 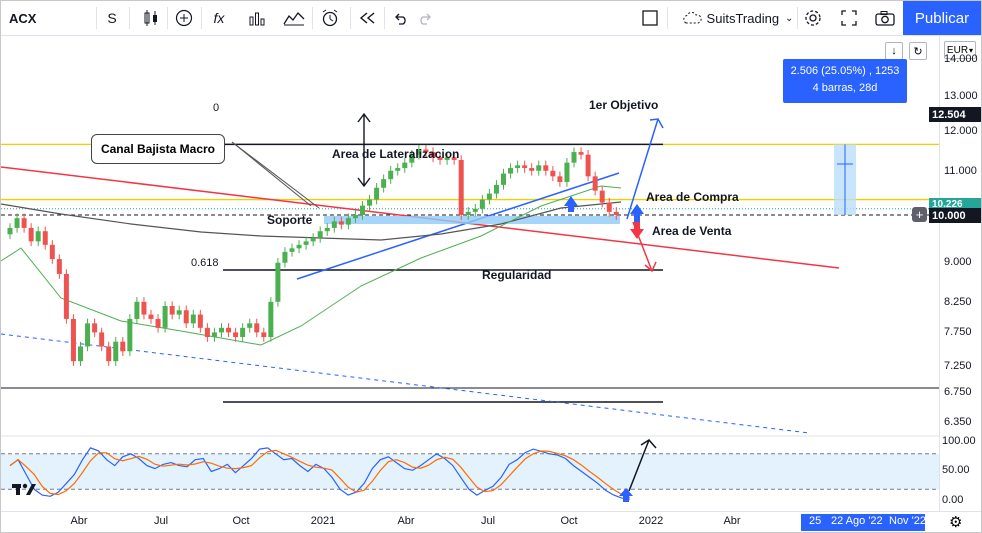 What do you see at coordinates (656, 123) in the screenshot?
I see `target-arrow-head` at bounding box center [656, 123].